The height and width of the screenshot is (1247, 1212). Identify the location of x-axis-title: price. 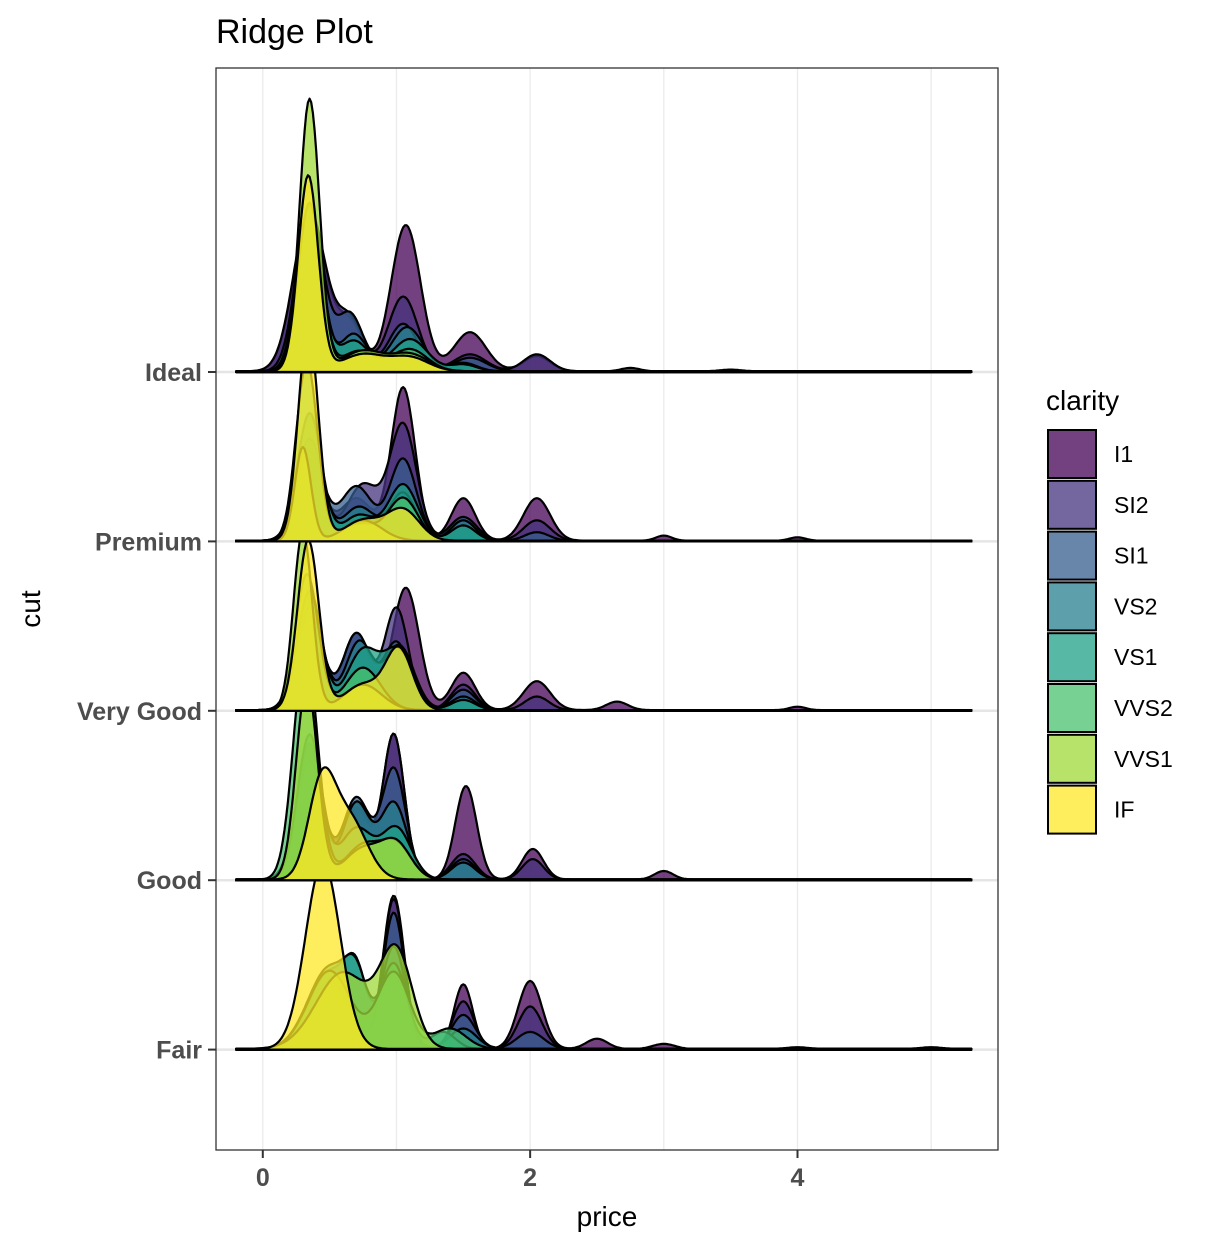
(607, 1216).